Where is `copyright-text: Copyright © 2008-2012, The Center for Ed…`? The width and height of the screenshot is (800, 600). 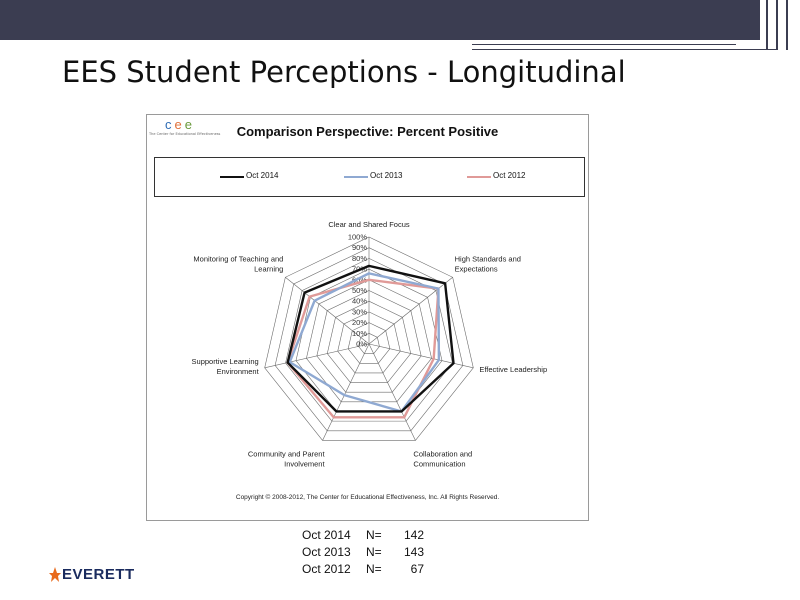 copyright-text: Copyright © 2008-2012, The Center for Ed… is located at coordinates (367, 497).